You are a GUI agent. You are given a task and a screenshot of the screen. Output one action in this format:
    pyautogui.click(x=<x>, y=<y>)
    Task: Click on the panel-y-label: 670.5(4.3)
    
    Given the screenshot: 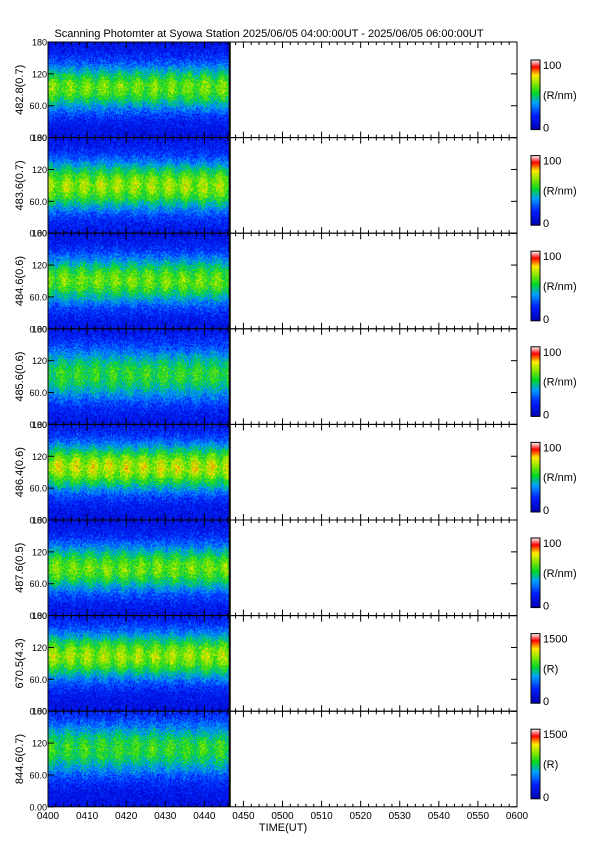 What is the action you would take?
    pyautogui.click(x=20, y=663)
    